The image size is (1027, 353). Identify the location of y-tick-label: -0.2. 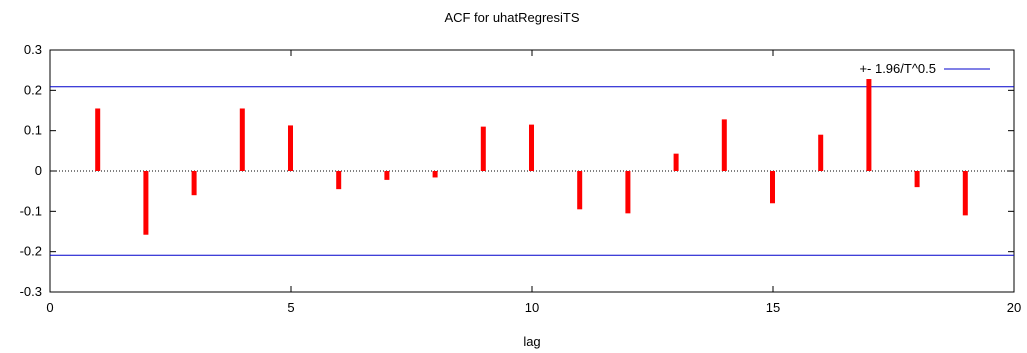
(31, 251).